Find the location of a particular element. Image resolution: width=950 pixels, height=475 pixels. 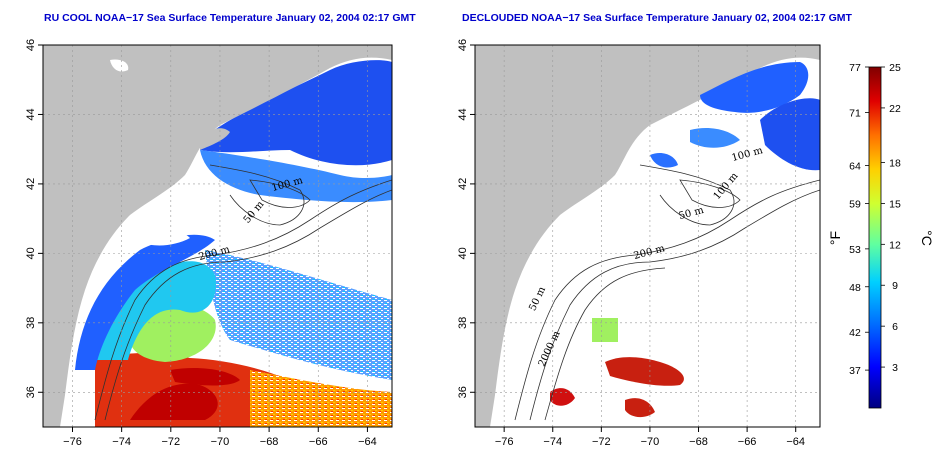

left-shelf-blue is located at coordinates (296, 176).